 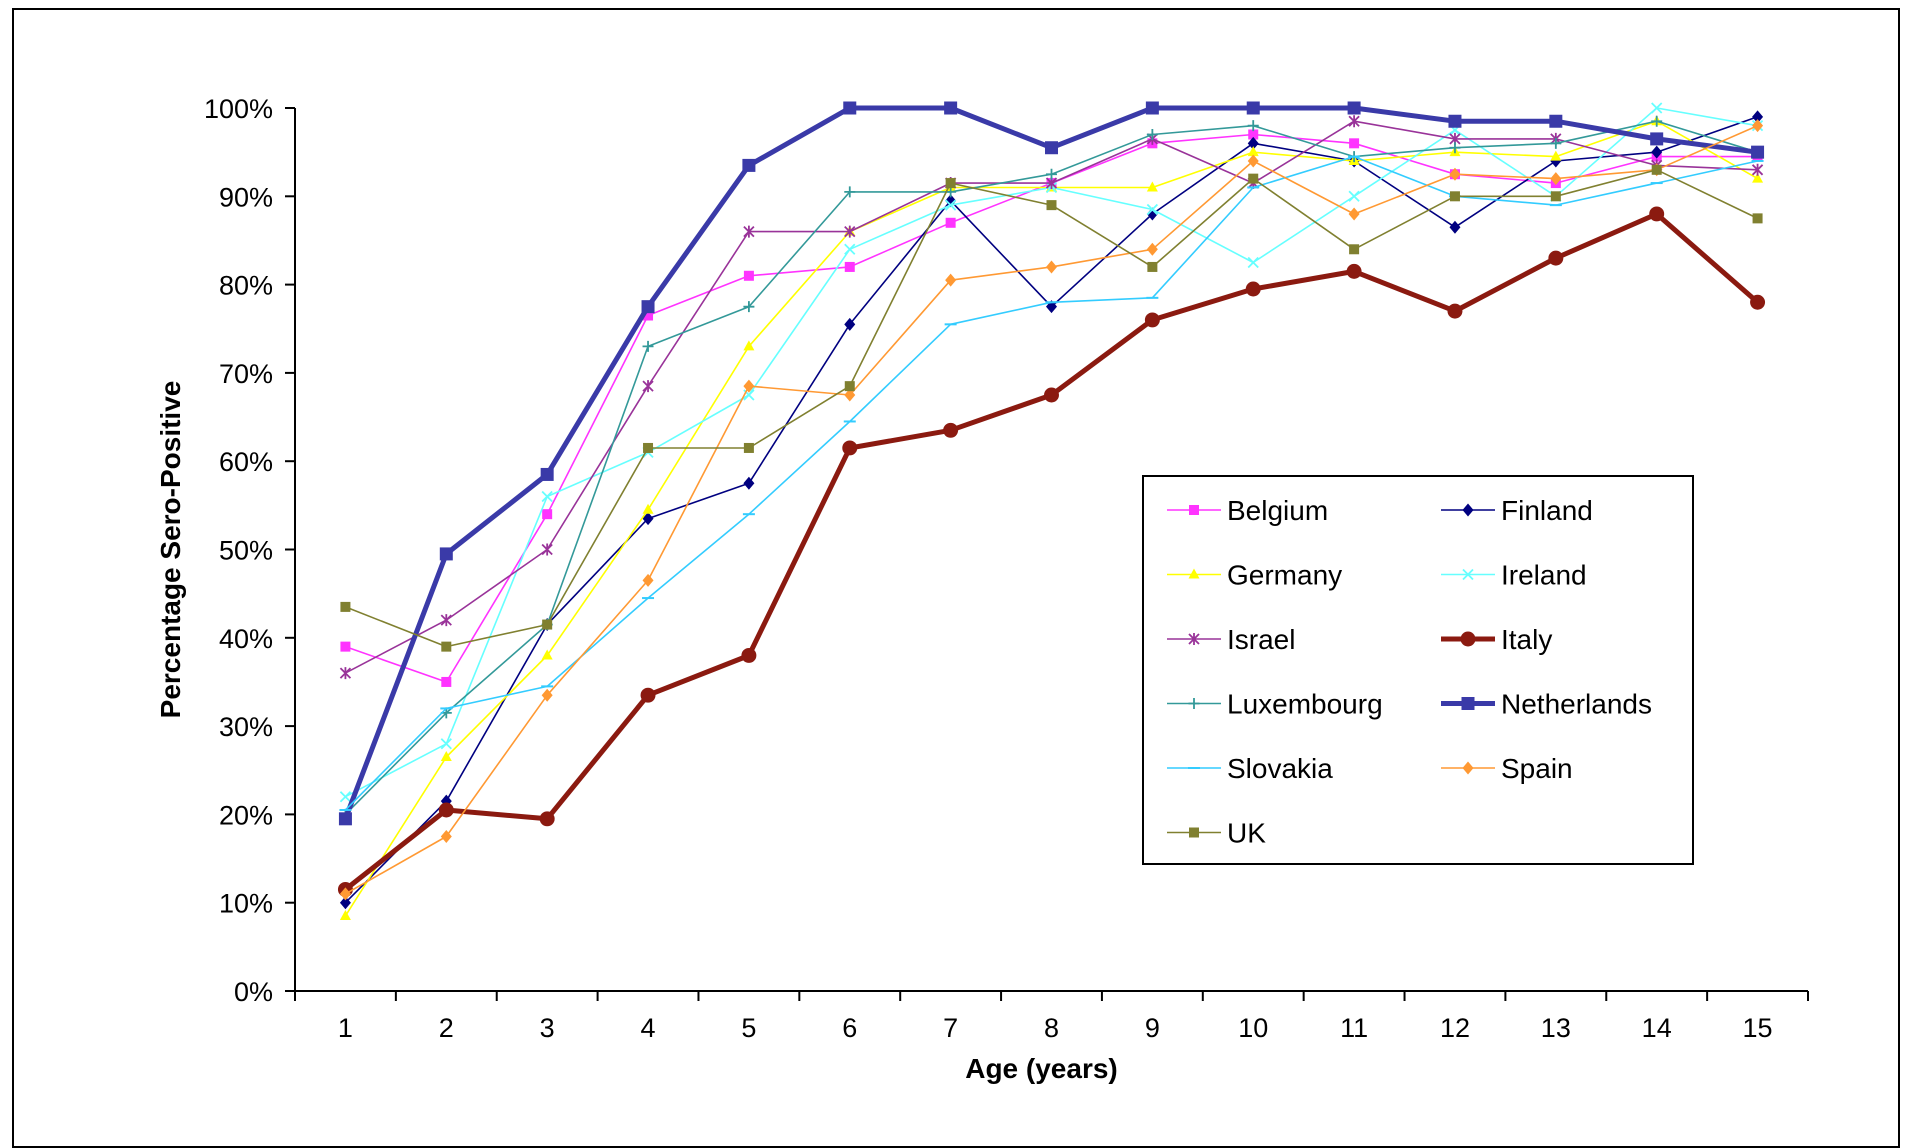 I want to click on legend-label: UK, so click(x=1246, y=833).